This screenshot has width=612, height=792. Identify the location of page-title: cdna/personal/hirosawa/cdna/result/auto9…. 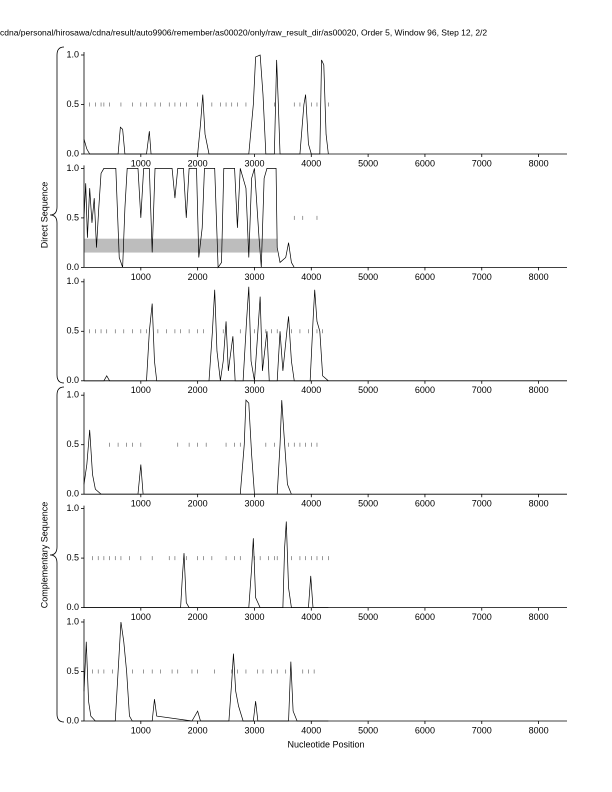
(243, 32).